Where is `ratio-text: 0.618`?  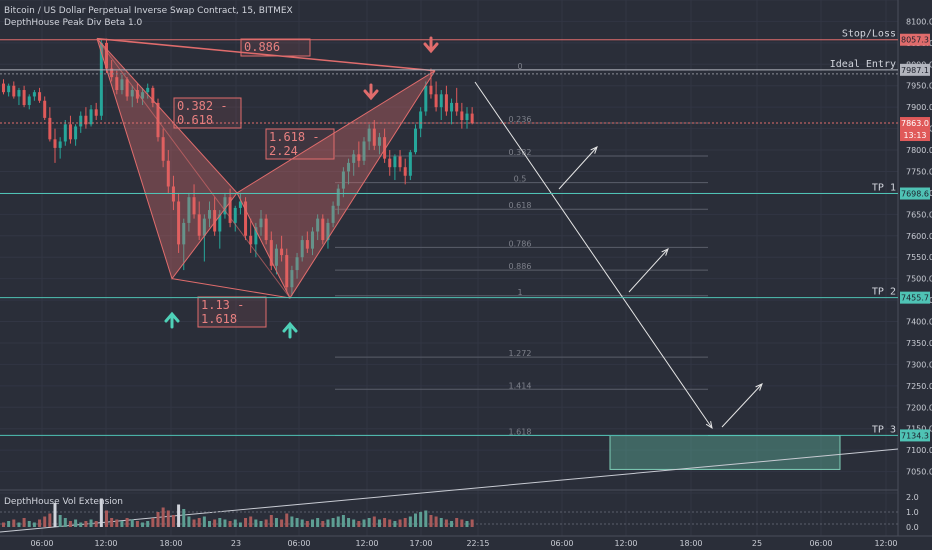 ratio-text: 0.618 is located at coordinates (195, 120).